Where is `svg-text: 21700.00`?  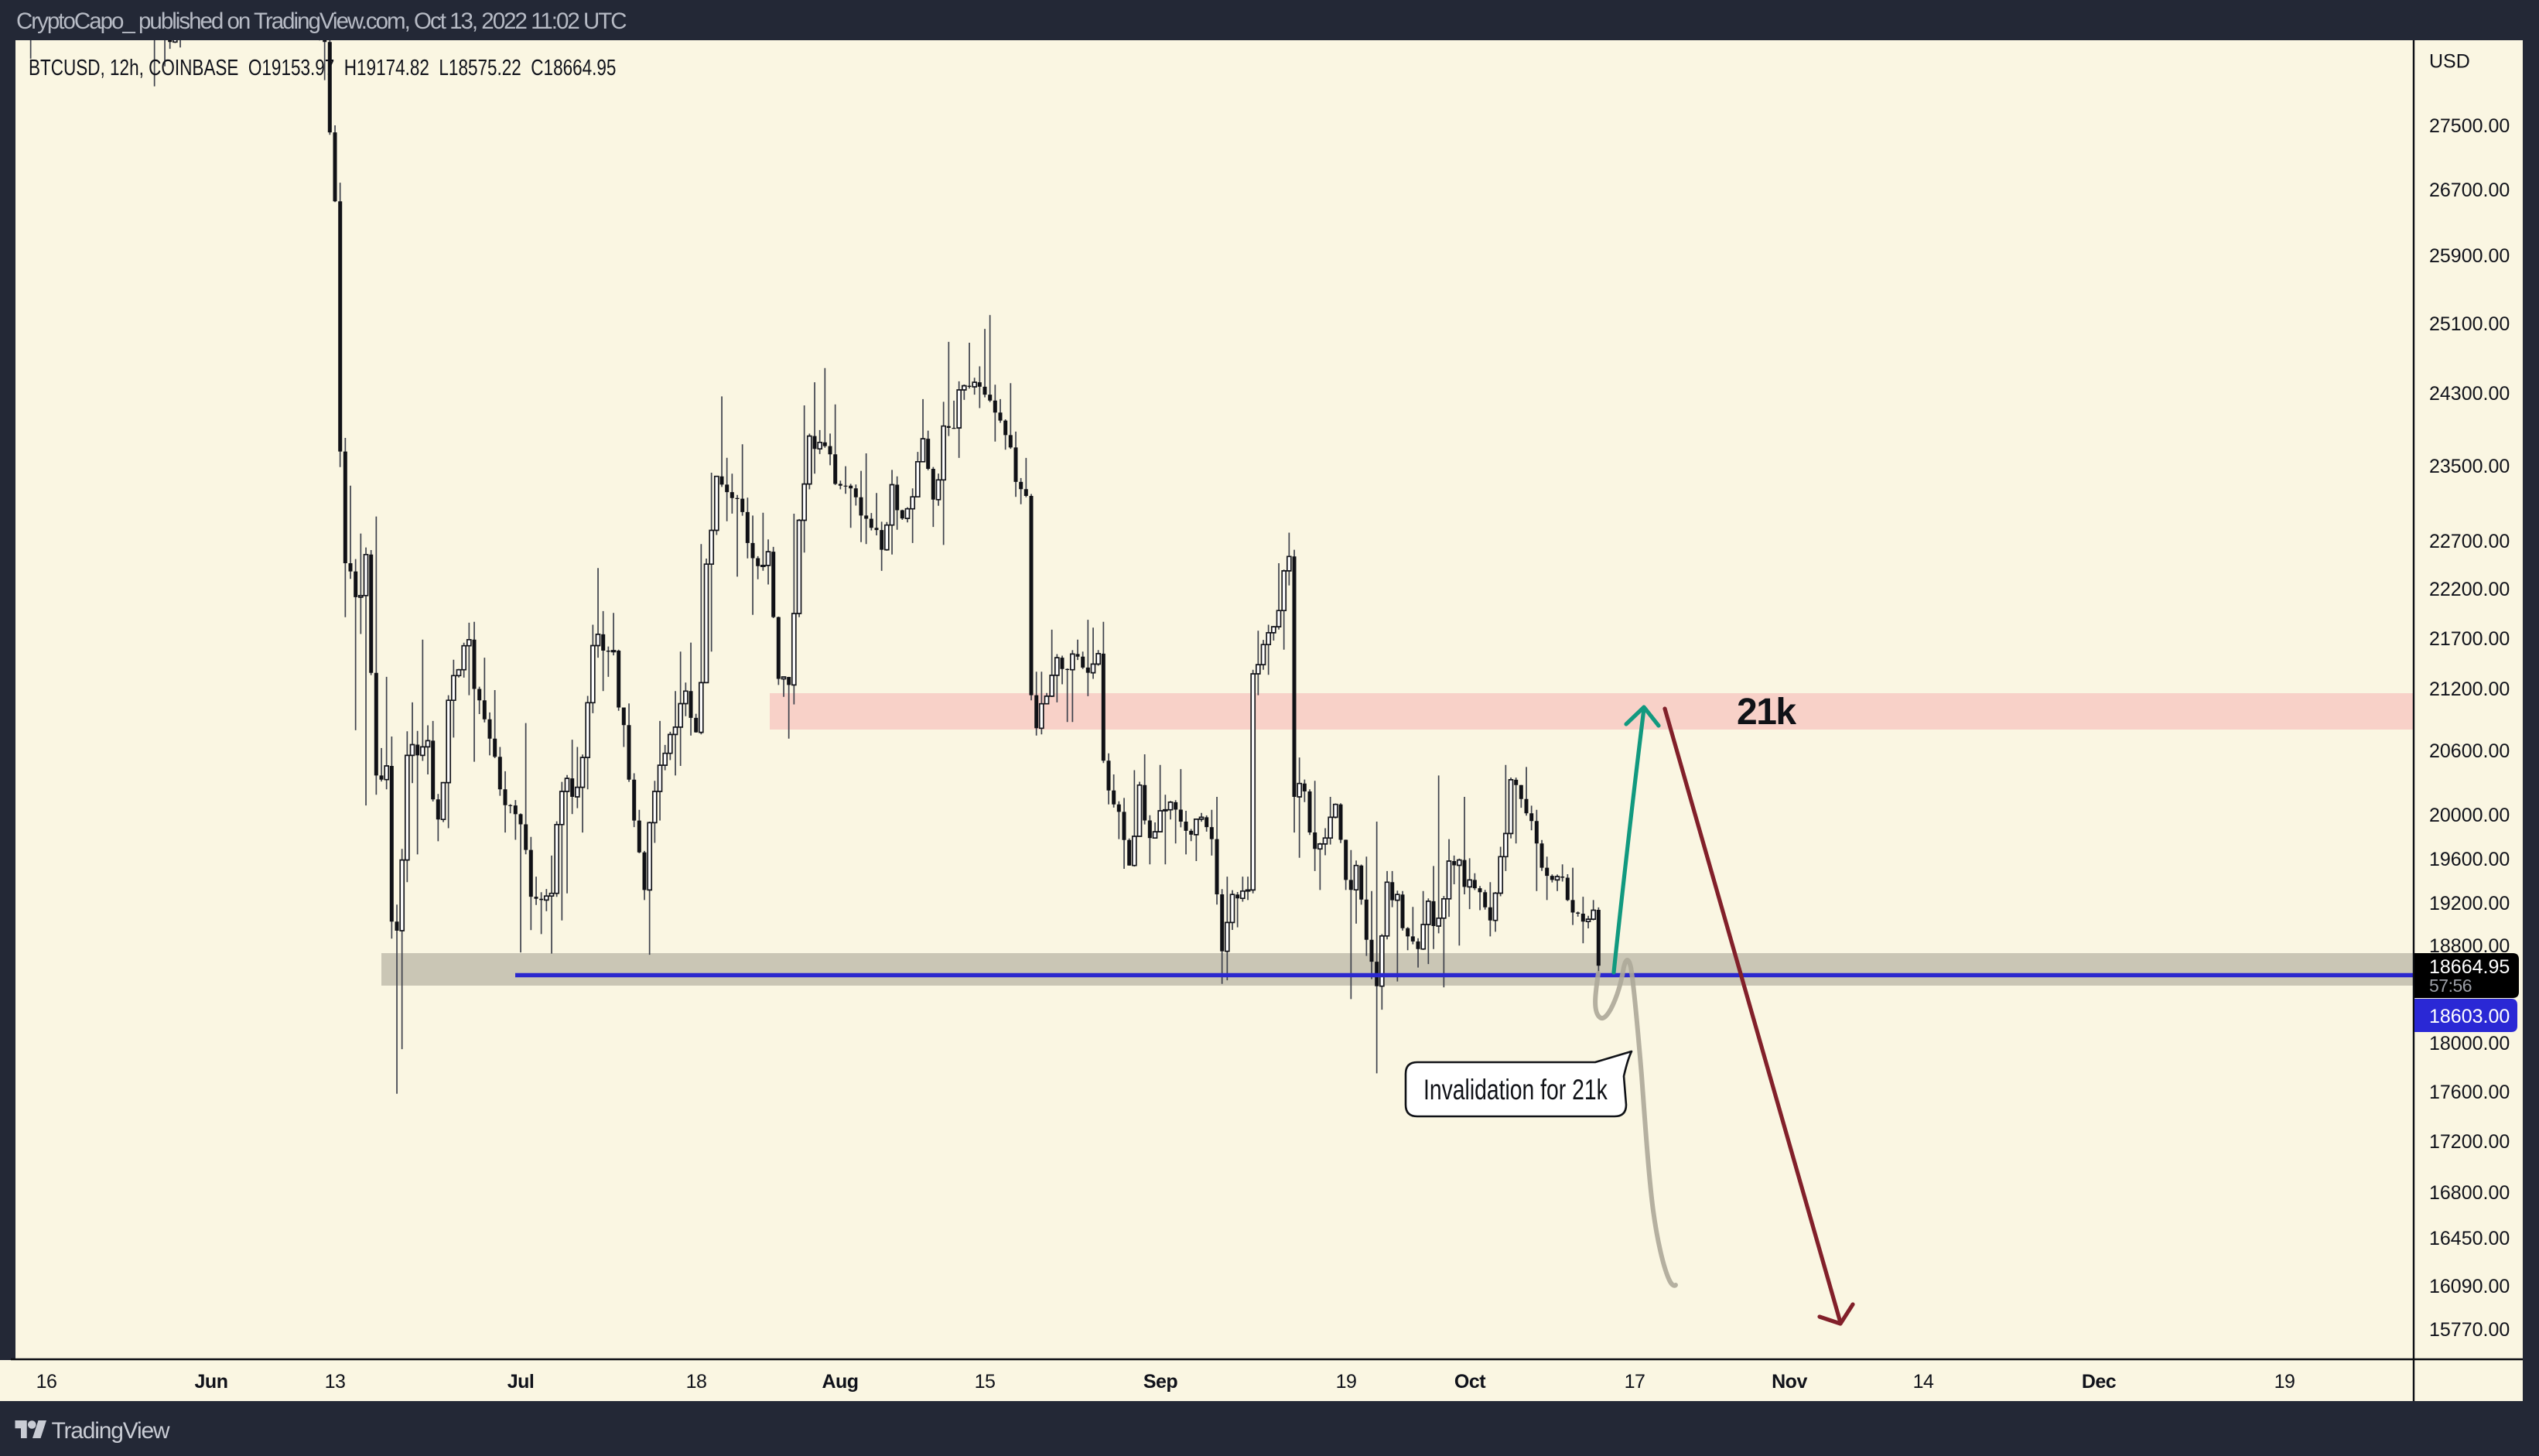 svg-text: 21700.00 is located at coordinates (2469, 639).